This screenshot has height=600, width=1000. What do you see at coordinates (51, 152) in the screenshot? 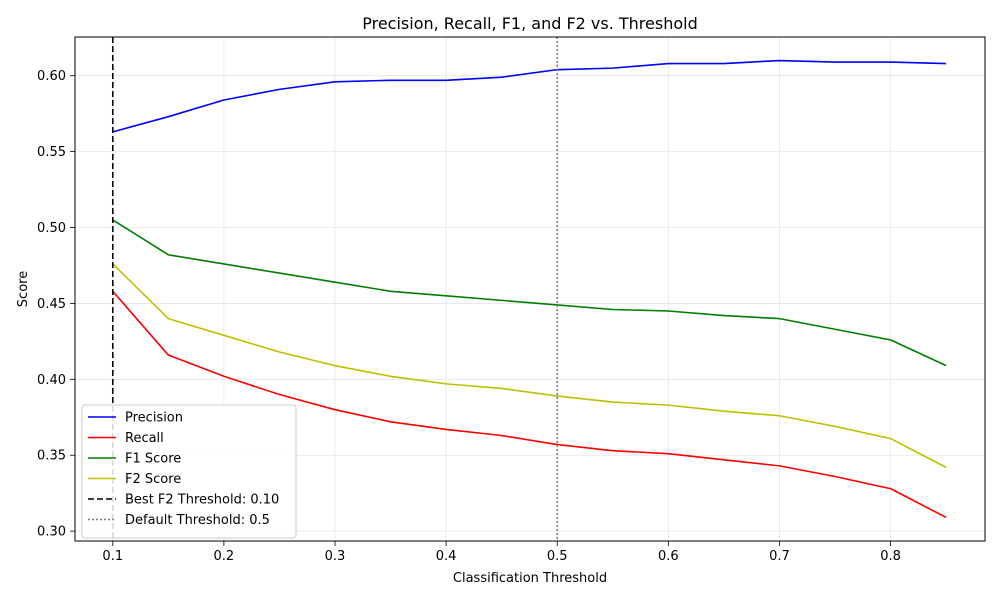
I see `y-tick-label: 0.55` at bounding box center [51, 152].